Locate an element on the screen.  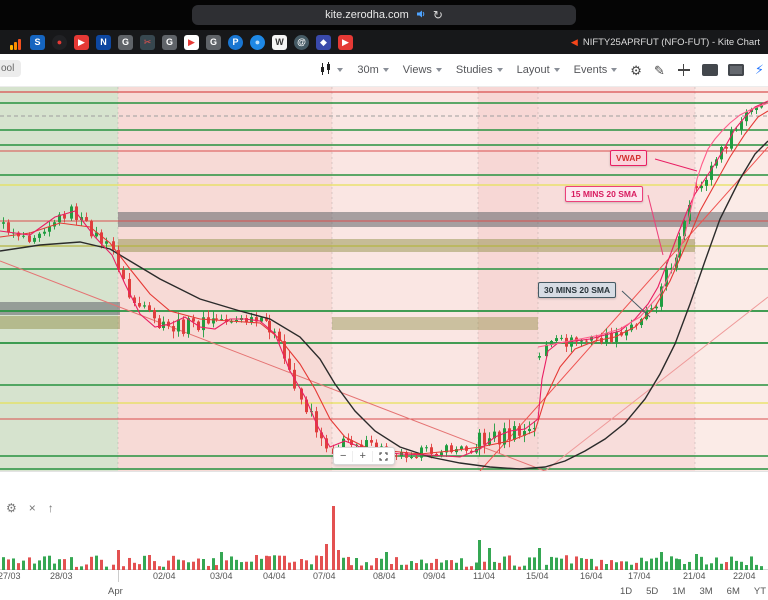
time-label: 28/03 is located at coordinates (61, 576).